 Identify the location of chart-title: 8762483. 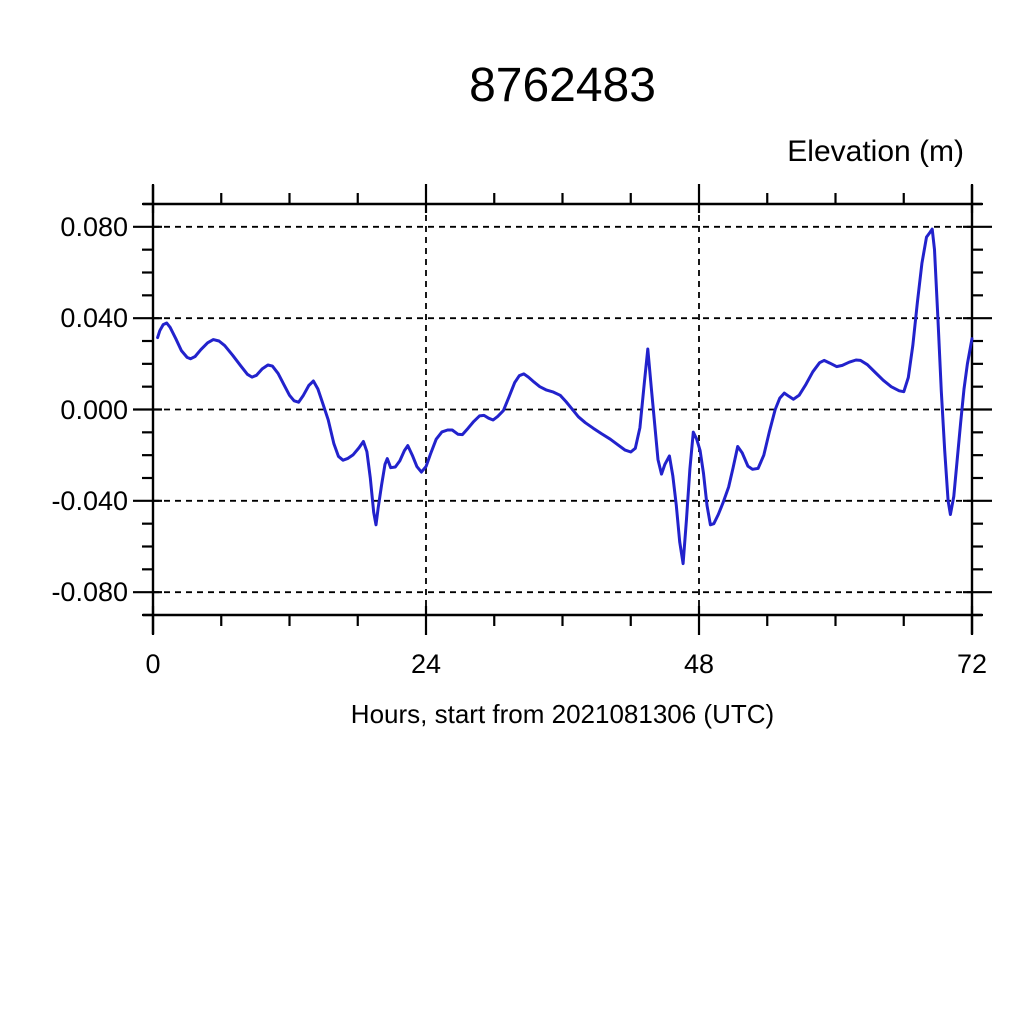
(562, 85).